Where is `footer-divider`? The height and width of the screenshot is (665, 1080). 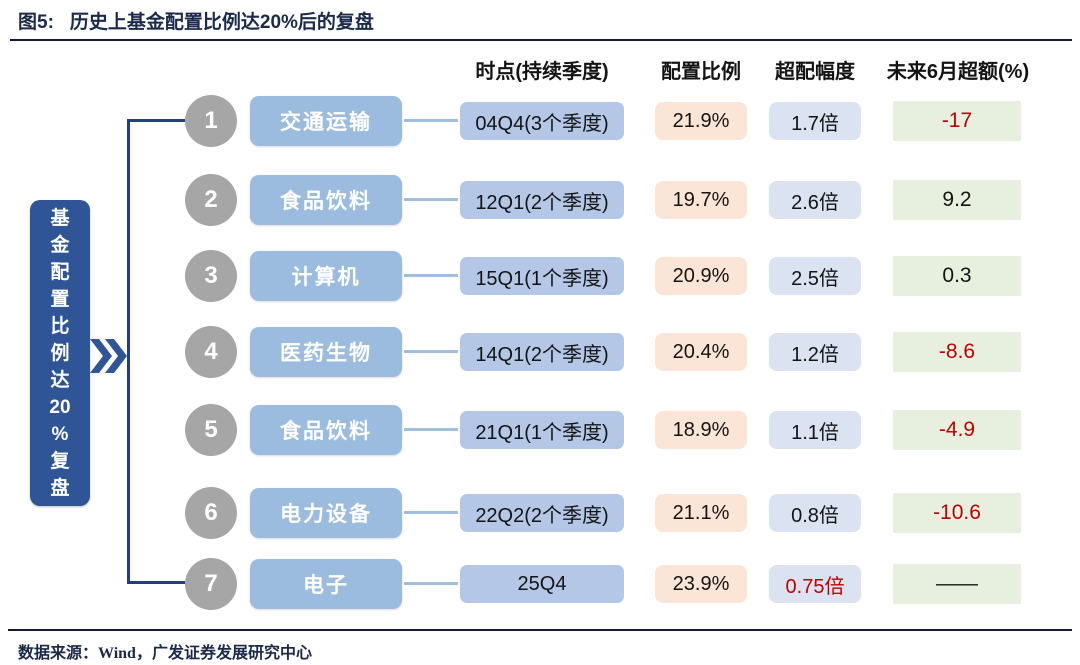
footer-divider is located at coordinates (540, 630).